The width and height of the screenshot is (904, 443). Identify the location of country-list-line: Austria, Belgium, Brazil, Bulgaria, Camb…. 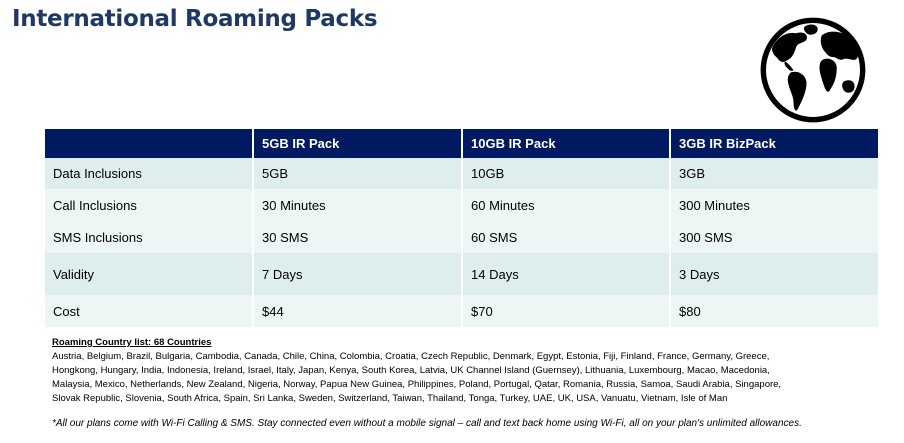
(411, 356).